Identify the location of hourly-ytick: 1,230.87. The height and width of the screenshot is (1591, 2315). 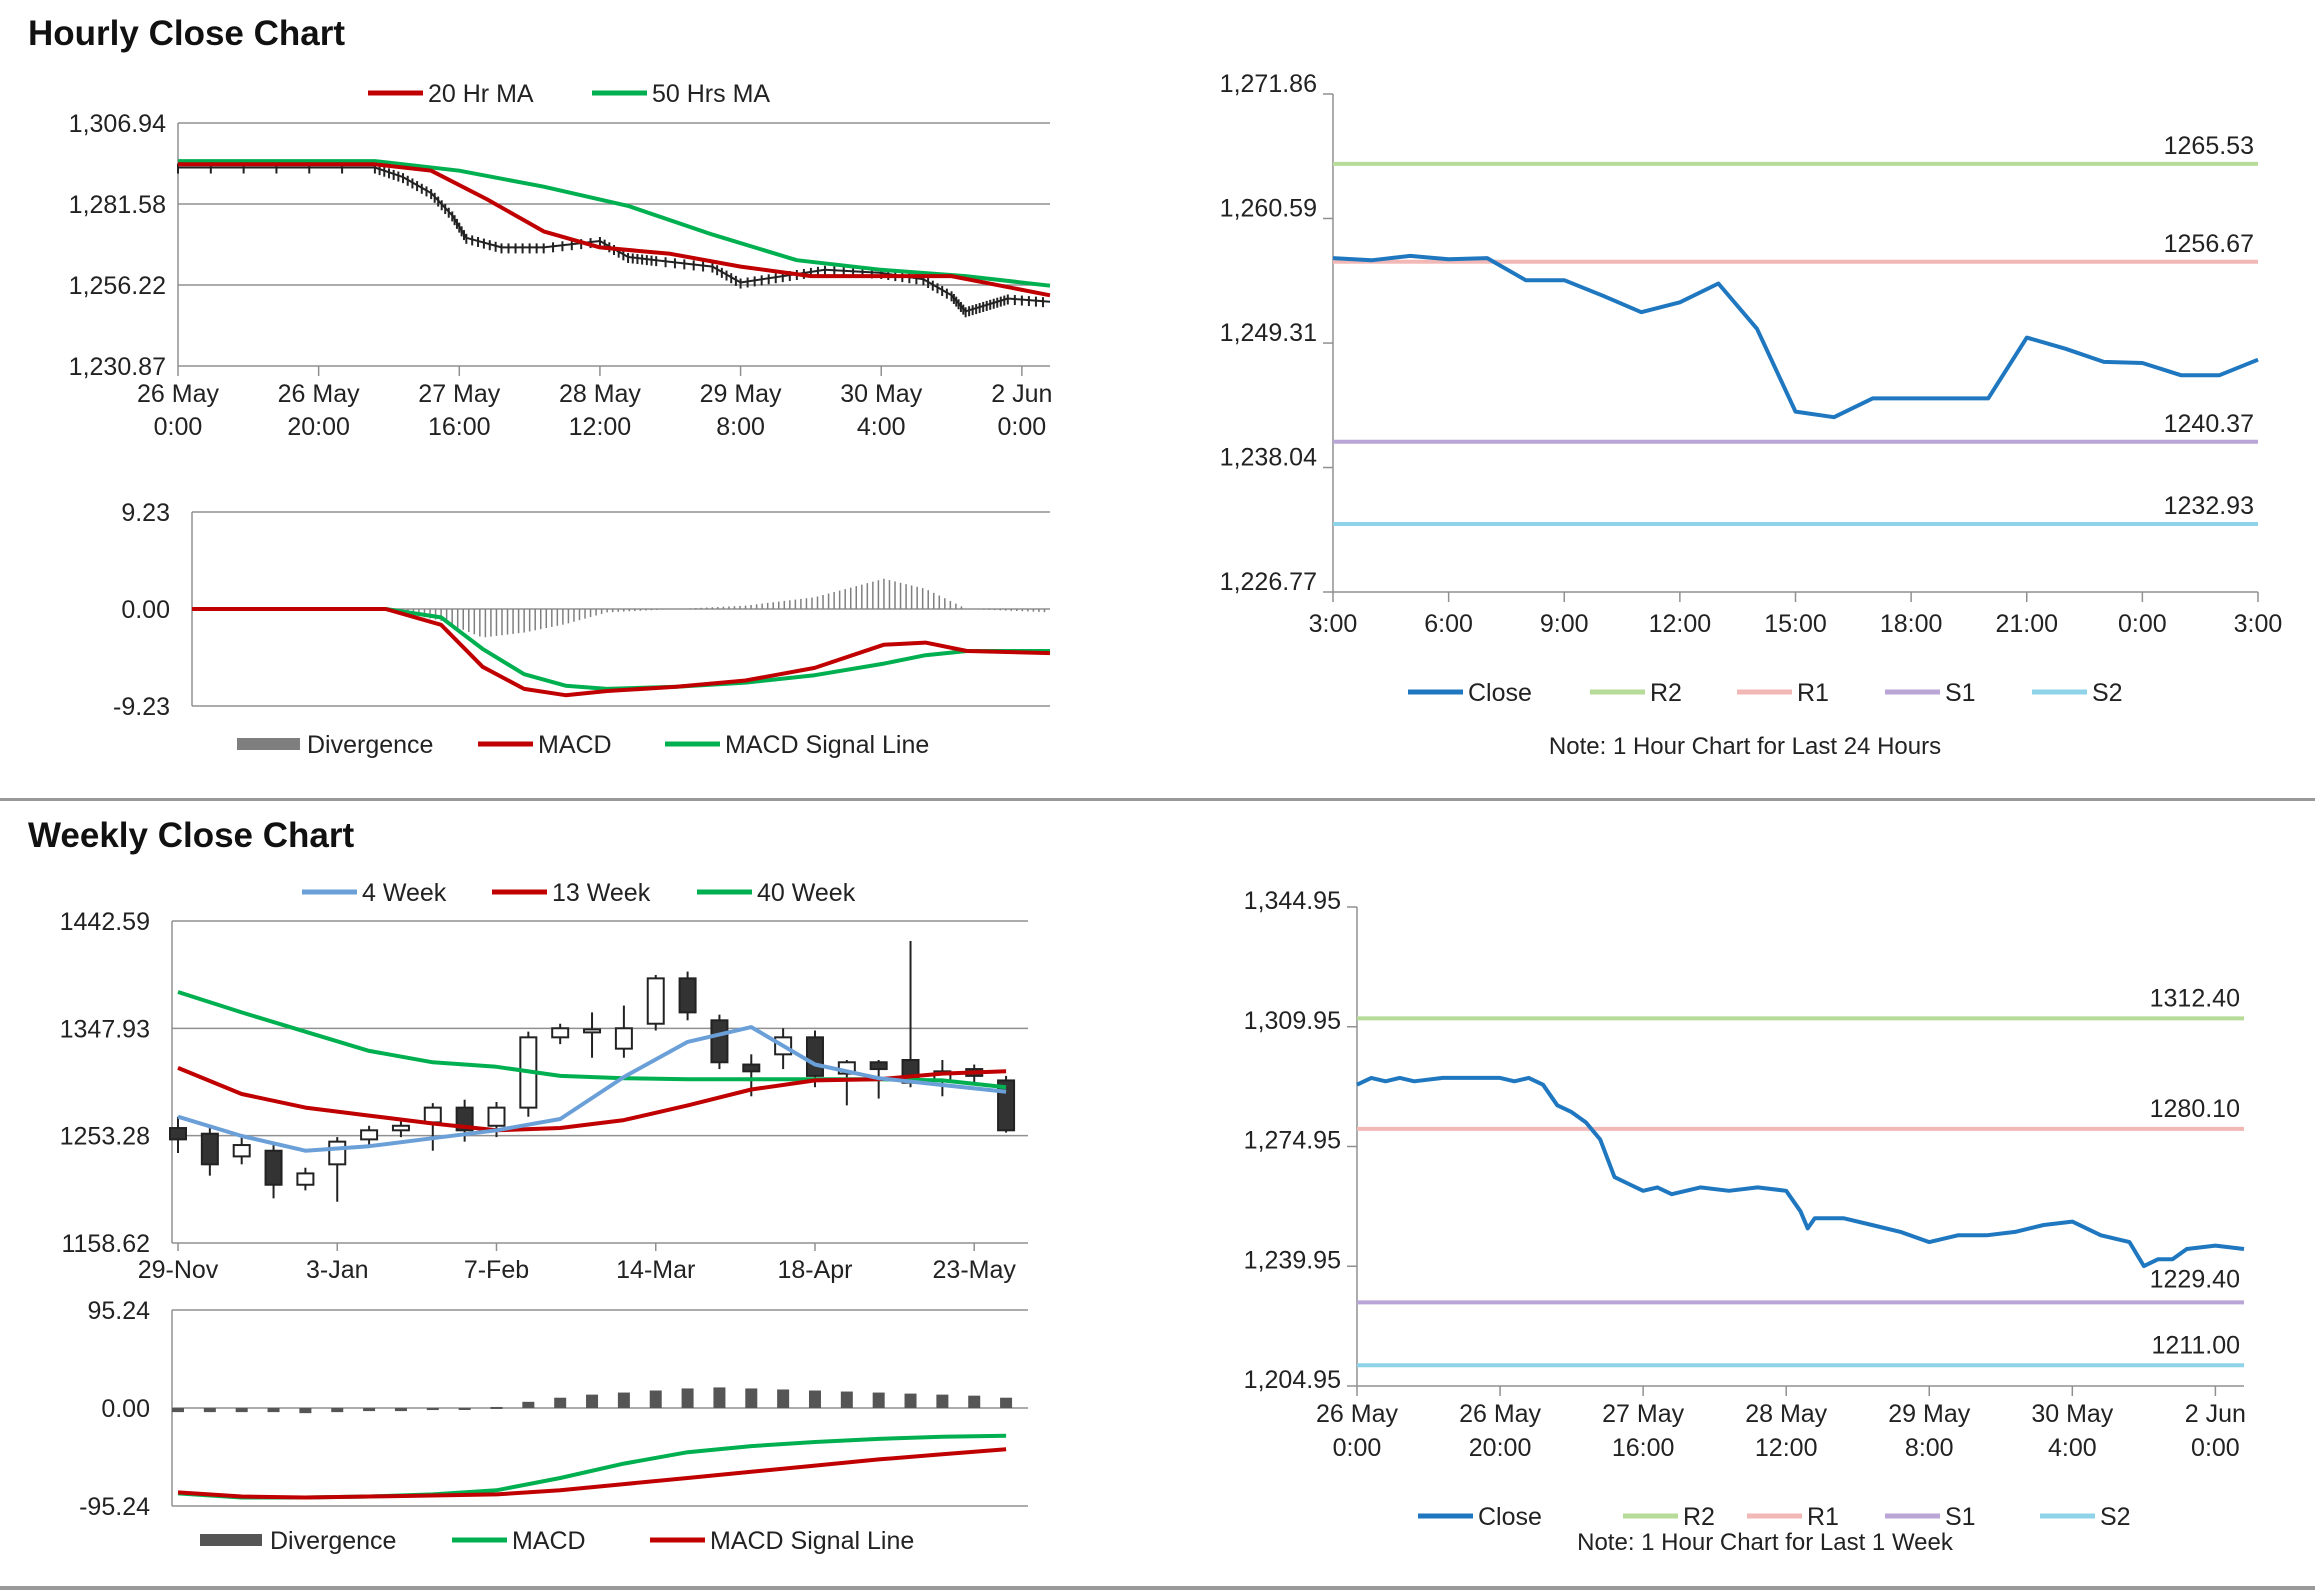
(117, 367).